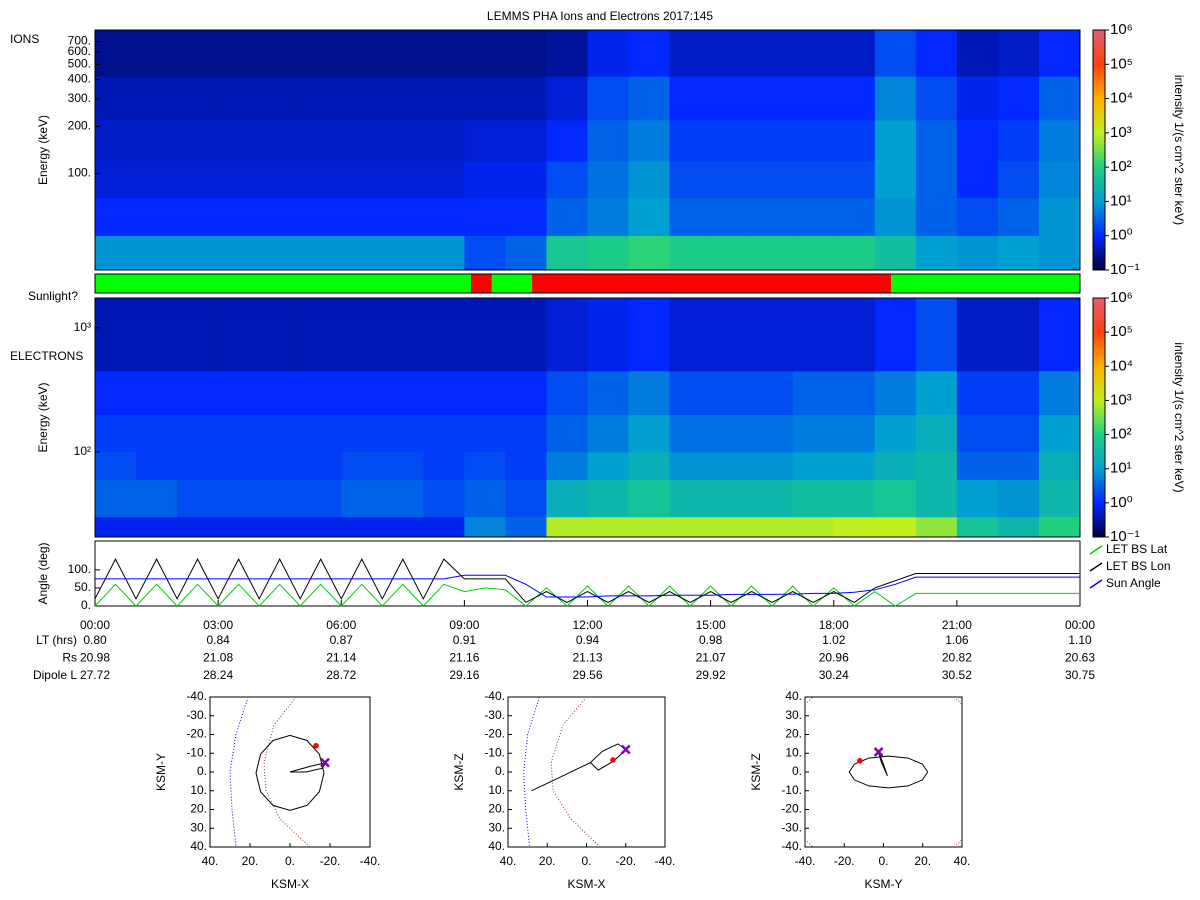  I want to click on x-tick-label: -40., so click(805, 861).